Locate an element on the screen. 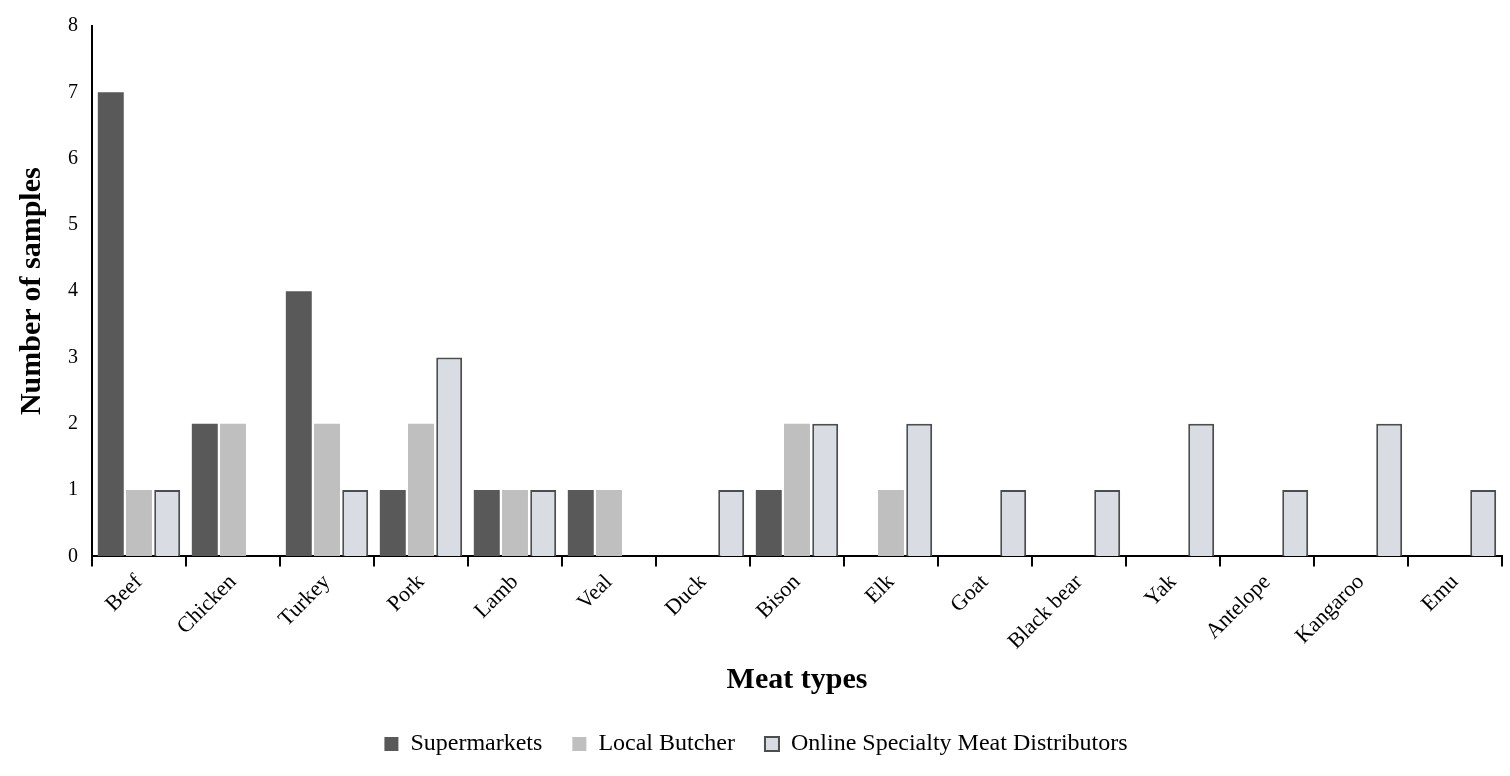 Image resolution: width=1510 pixels, height=776 pixels. x-tick-label: Goat is located at coordinates (968, 592).